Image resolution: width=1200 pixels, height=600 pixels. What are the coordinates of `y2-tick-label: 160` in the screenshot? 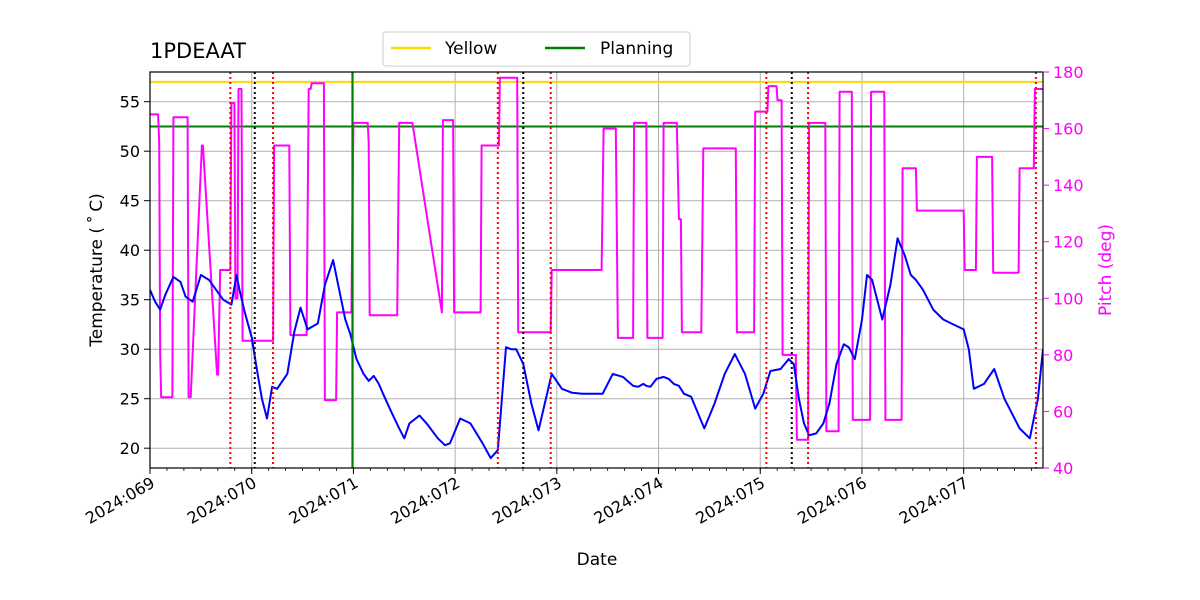 It's located at (1068, 129).